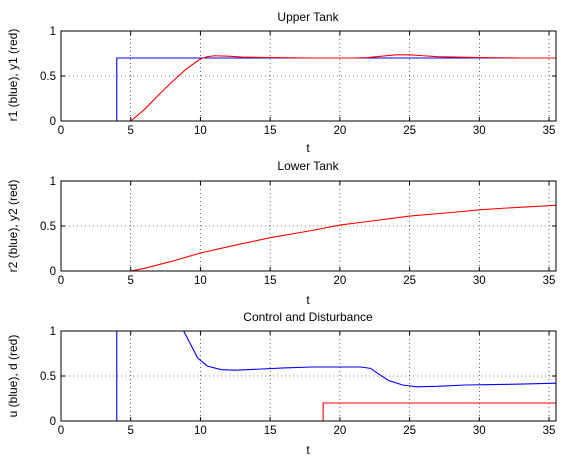  I want to click on control-disturbance-ytick-label-1: 1, so click(53, 332).